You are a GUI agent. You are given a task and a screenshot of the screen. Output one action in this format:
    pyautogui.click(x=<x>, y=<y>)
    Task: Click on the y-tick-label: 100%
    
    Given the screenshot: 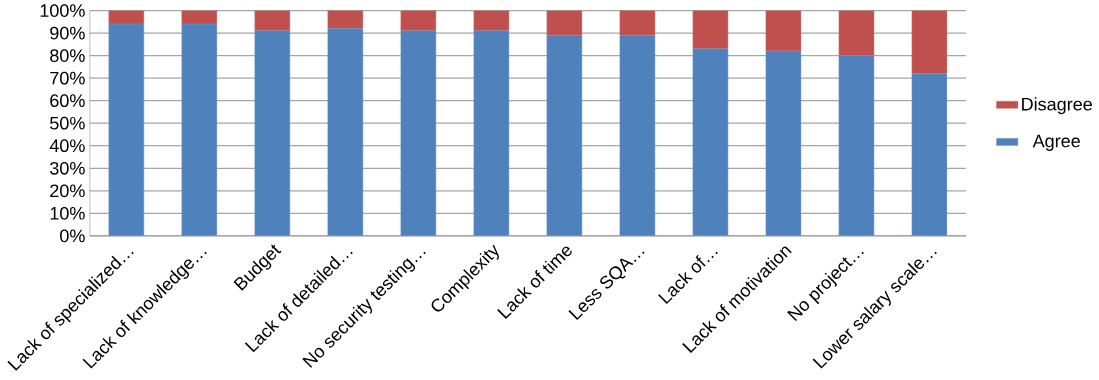 What is the action you would take?
    pyautogui.click(x=62, y=10)
    